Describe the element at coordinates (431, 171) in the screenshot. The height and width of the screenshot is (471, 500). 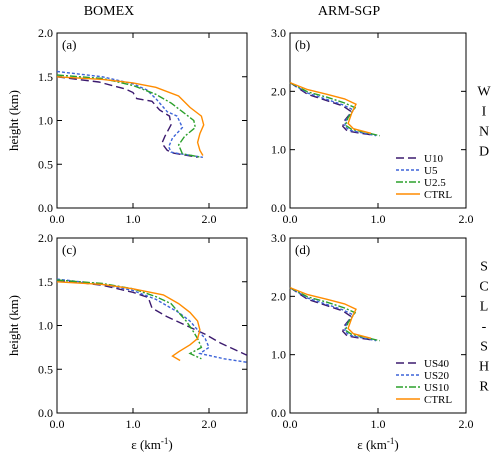
I see `legend-label: U5` at that location.